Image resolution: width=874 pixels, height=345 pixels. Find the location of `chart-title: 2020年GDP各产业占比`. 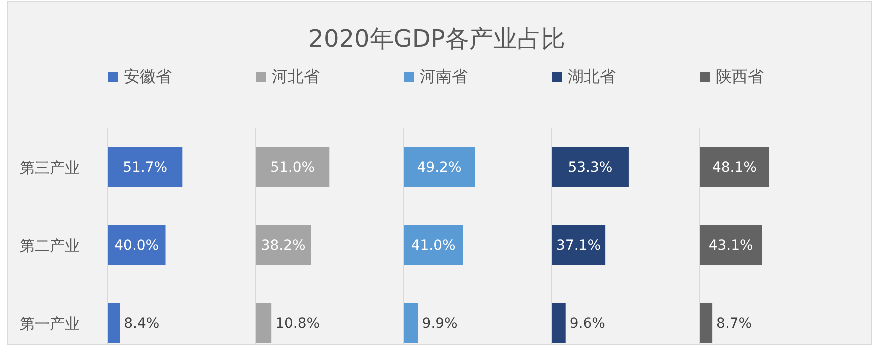

chart-title: 2020年GDP各产业占比 is located at coordinates (437, 39).